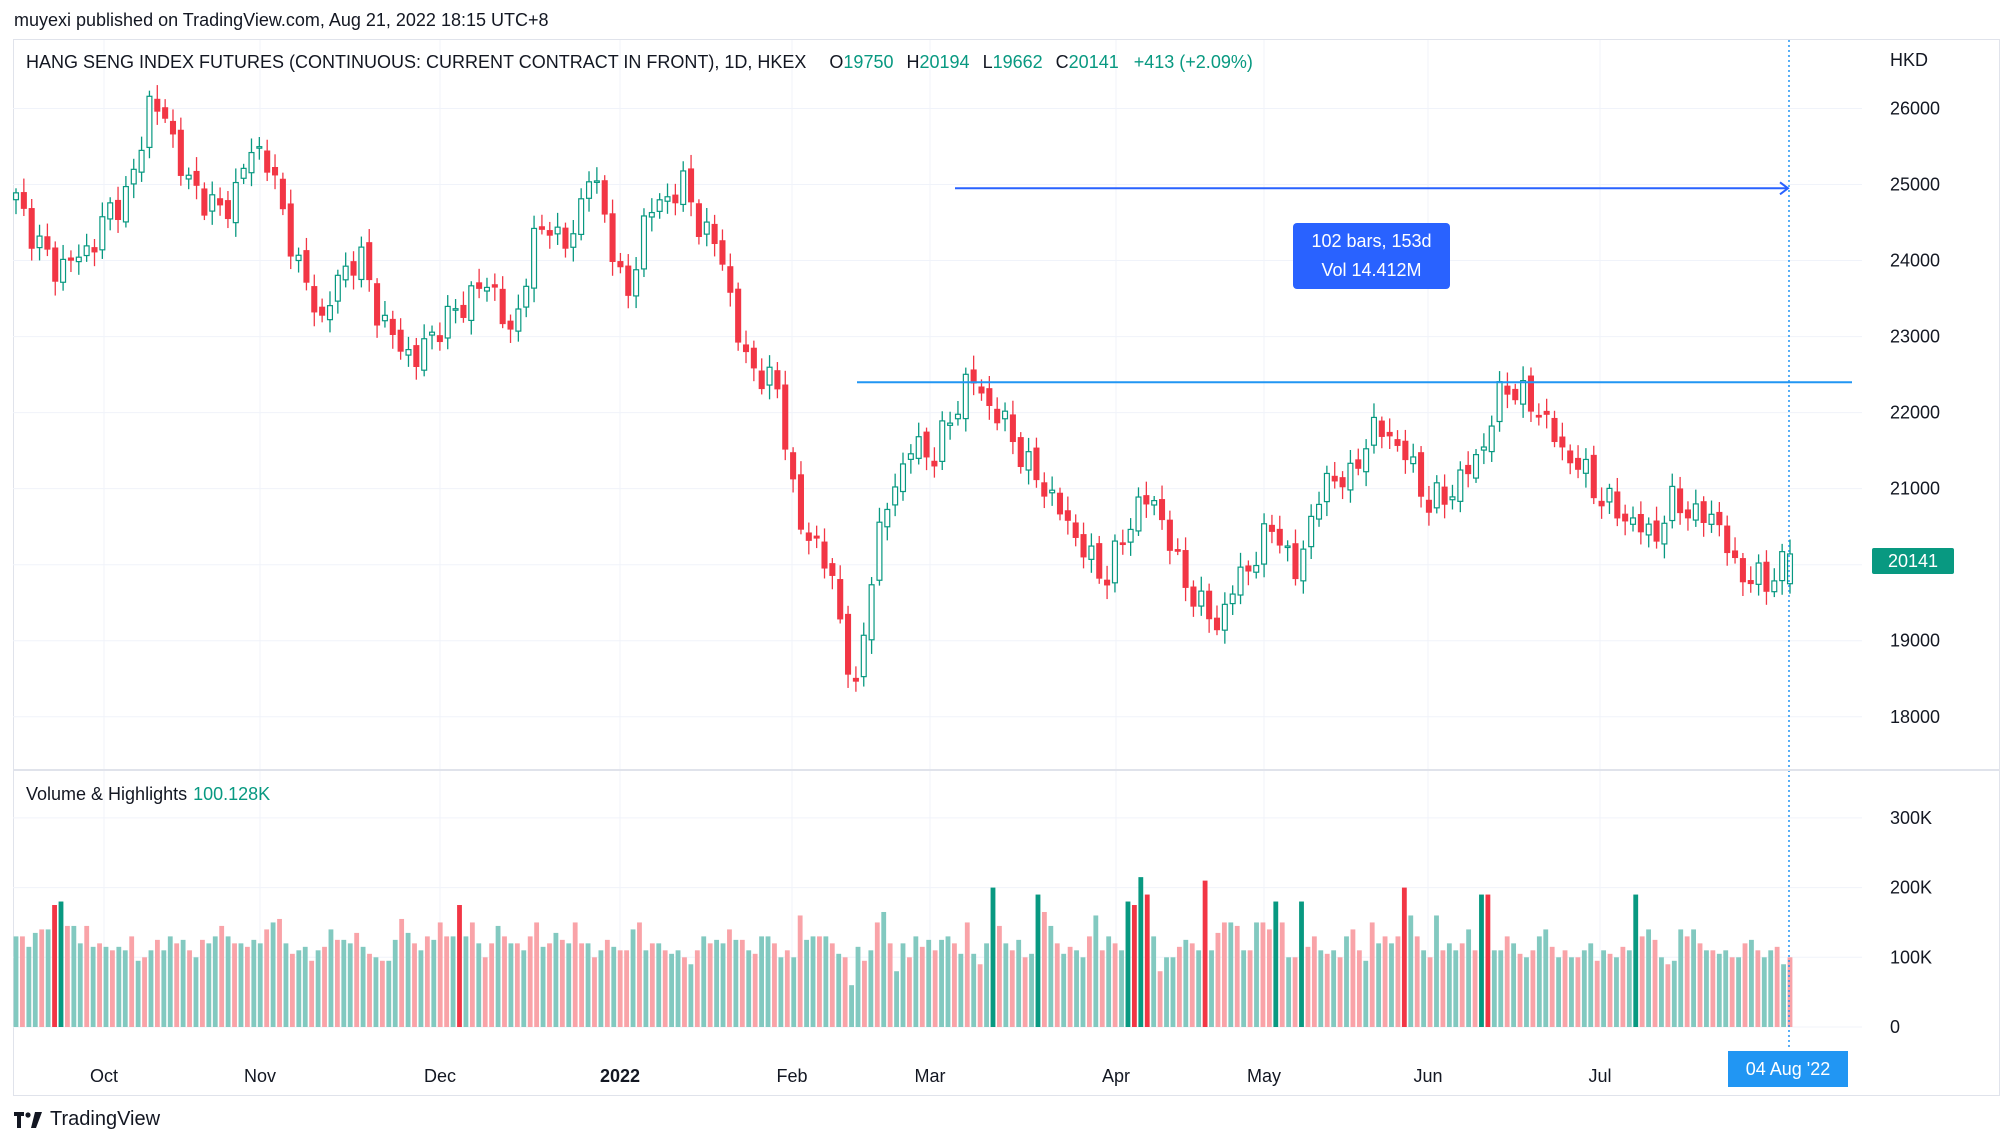 This screenshot has height=1143, width=2000. What do you see at coordinates (87, 1119) in the screenshot?
I see `tradingview-logo: TradingView` at bounding box center [87, 1119].